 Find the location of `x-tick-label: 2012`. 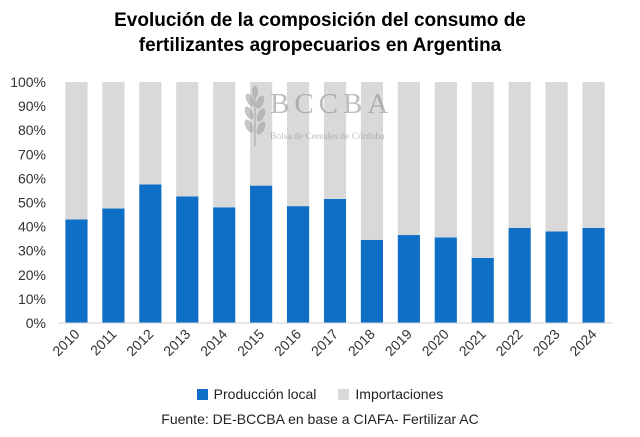

x-tick-label: 2012 is located at coordinates (139, 342).